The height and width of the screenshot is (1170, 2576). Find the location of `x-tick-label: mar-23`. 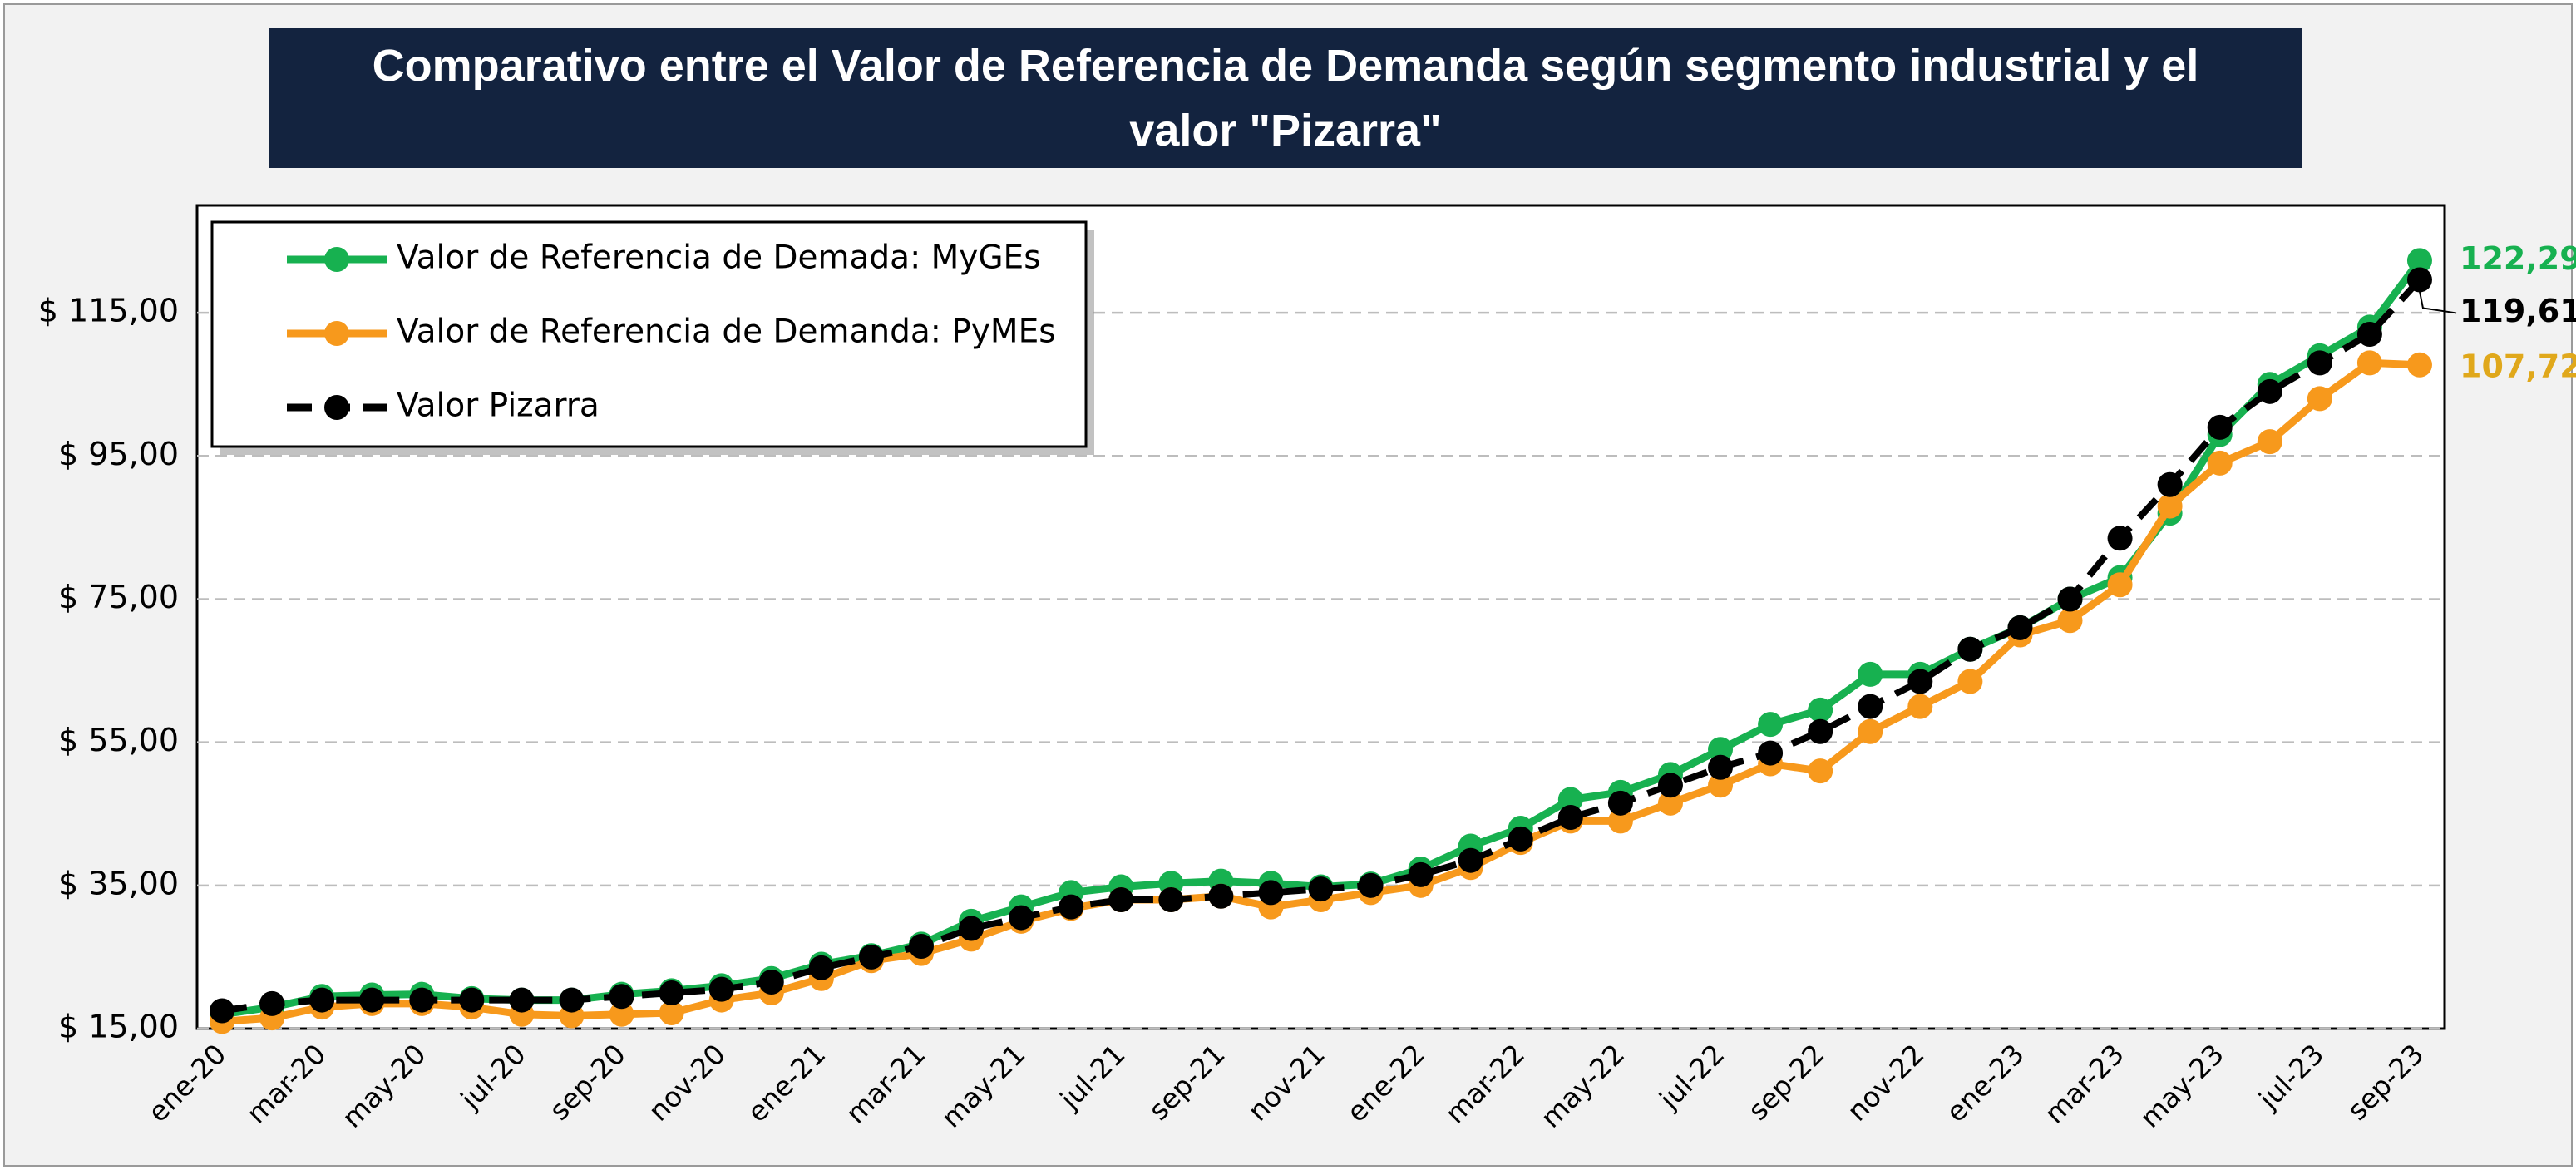

x-tick-label: mar-23 is located at coordinates (2084, 1084).